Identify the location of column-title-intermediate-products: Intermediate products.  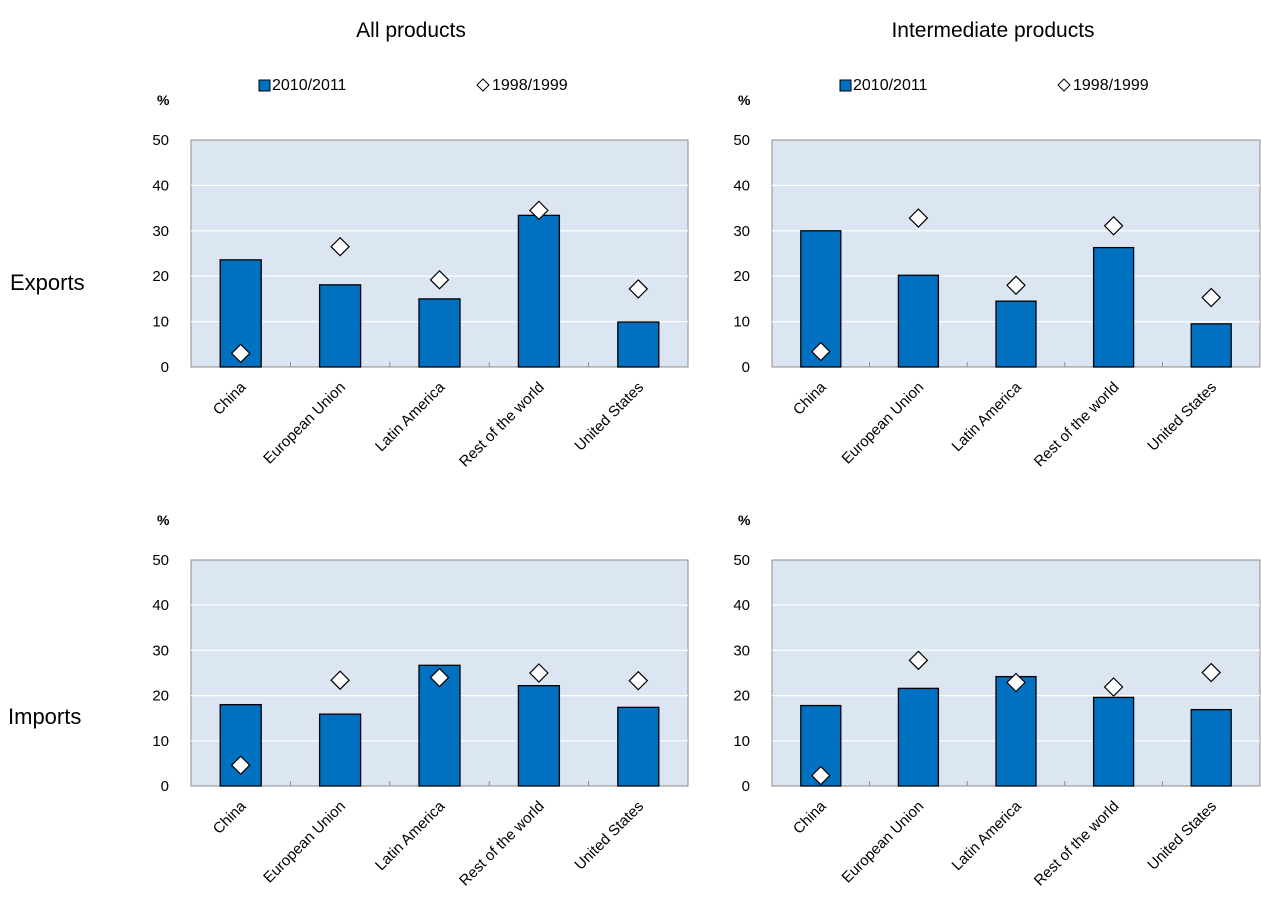
(992, 30).